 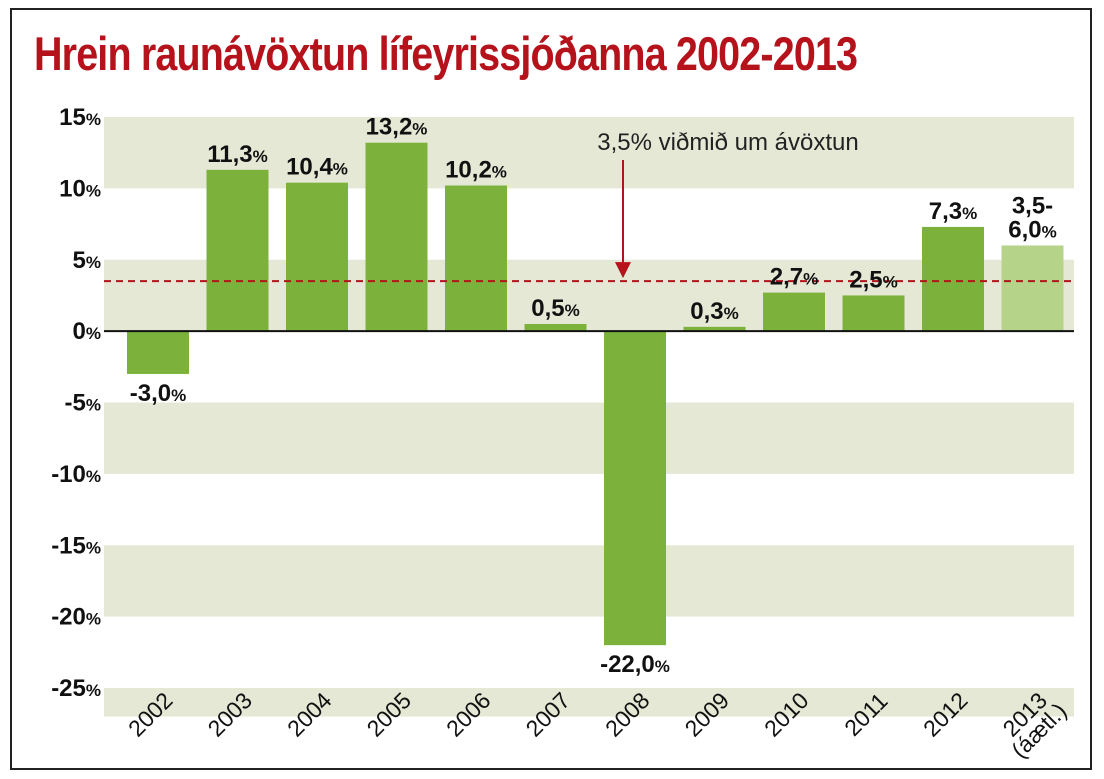 I want to click on y-tick-label: 5%, so click(x=87, y=260).